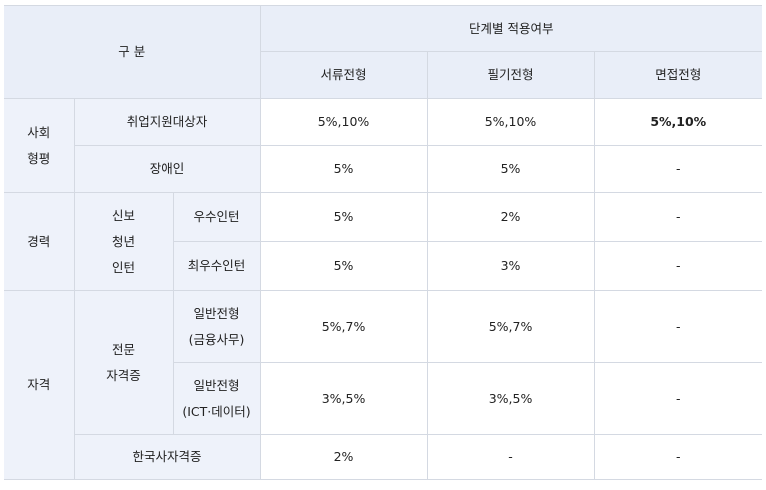  I want to click on cell-written: 2%, so click(510, 217).